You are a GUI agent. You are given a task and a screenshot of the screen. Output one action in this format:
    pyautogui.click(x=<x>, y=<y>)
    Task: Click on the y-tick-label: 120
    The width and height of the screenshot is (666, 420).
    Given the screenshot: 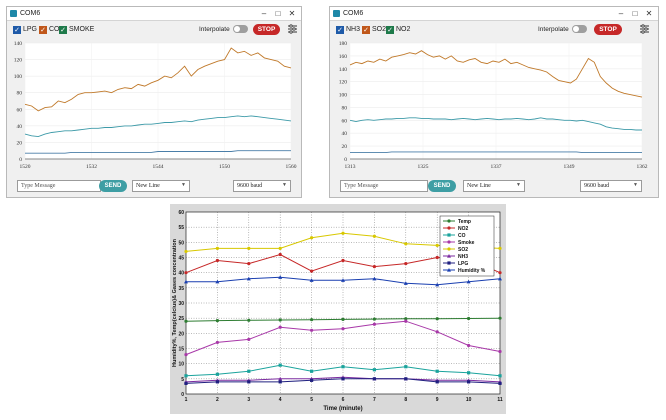 What is the action you would take?
    pyautogui.click(x=18, y=61)
    